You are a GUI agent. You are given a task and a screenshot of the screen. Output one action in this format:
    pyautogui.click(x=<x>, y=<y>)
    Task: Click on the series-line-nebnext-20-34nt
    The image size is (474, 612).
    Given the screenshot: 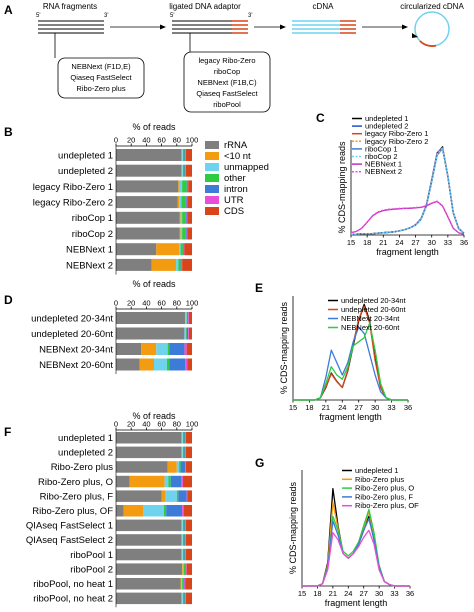 What is the action you would take?
    pyautogui.click(x=350, y=363)
    